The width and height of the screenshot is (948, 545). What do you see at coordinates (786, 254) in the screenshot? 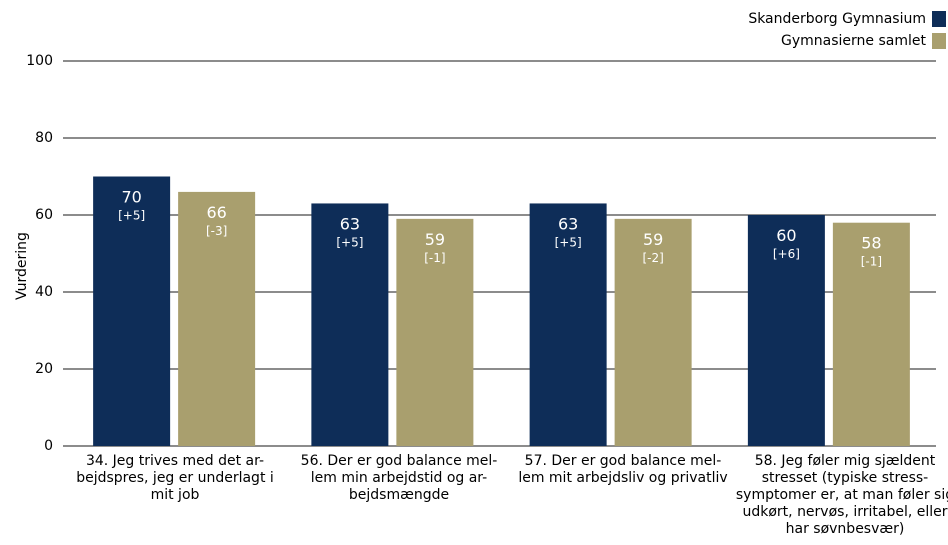
I see `bar-change-label: [+6]` at bounding box center [786, 254].